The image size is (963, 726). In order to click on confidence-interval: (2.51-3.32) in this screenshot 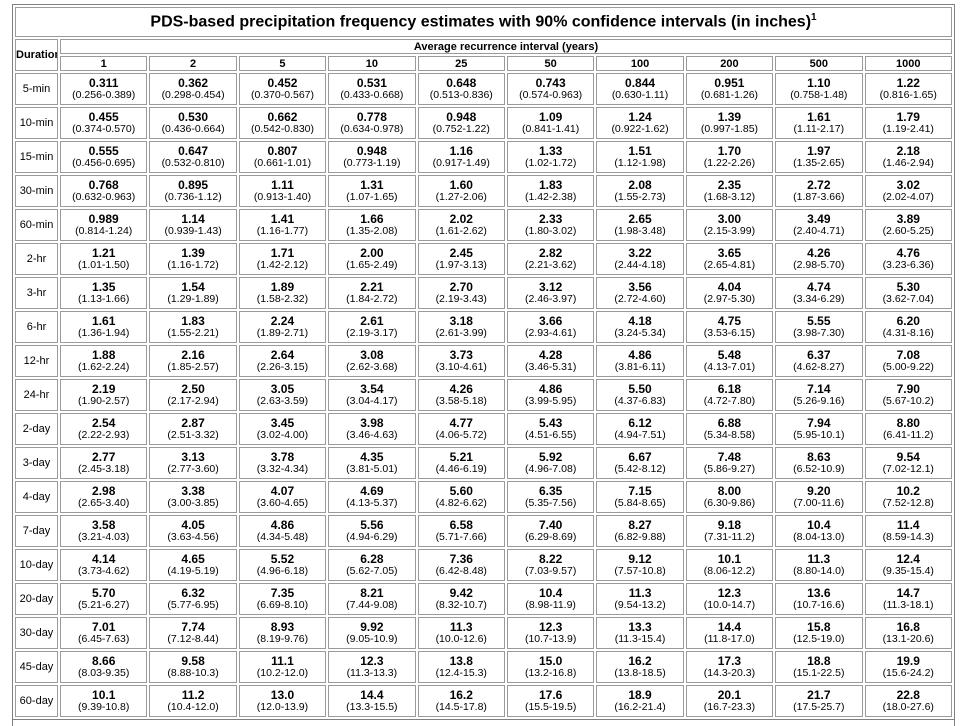, I will do `click(193, 435)`.